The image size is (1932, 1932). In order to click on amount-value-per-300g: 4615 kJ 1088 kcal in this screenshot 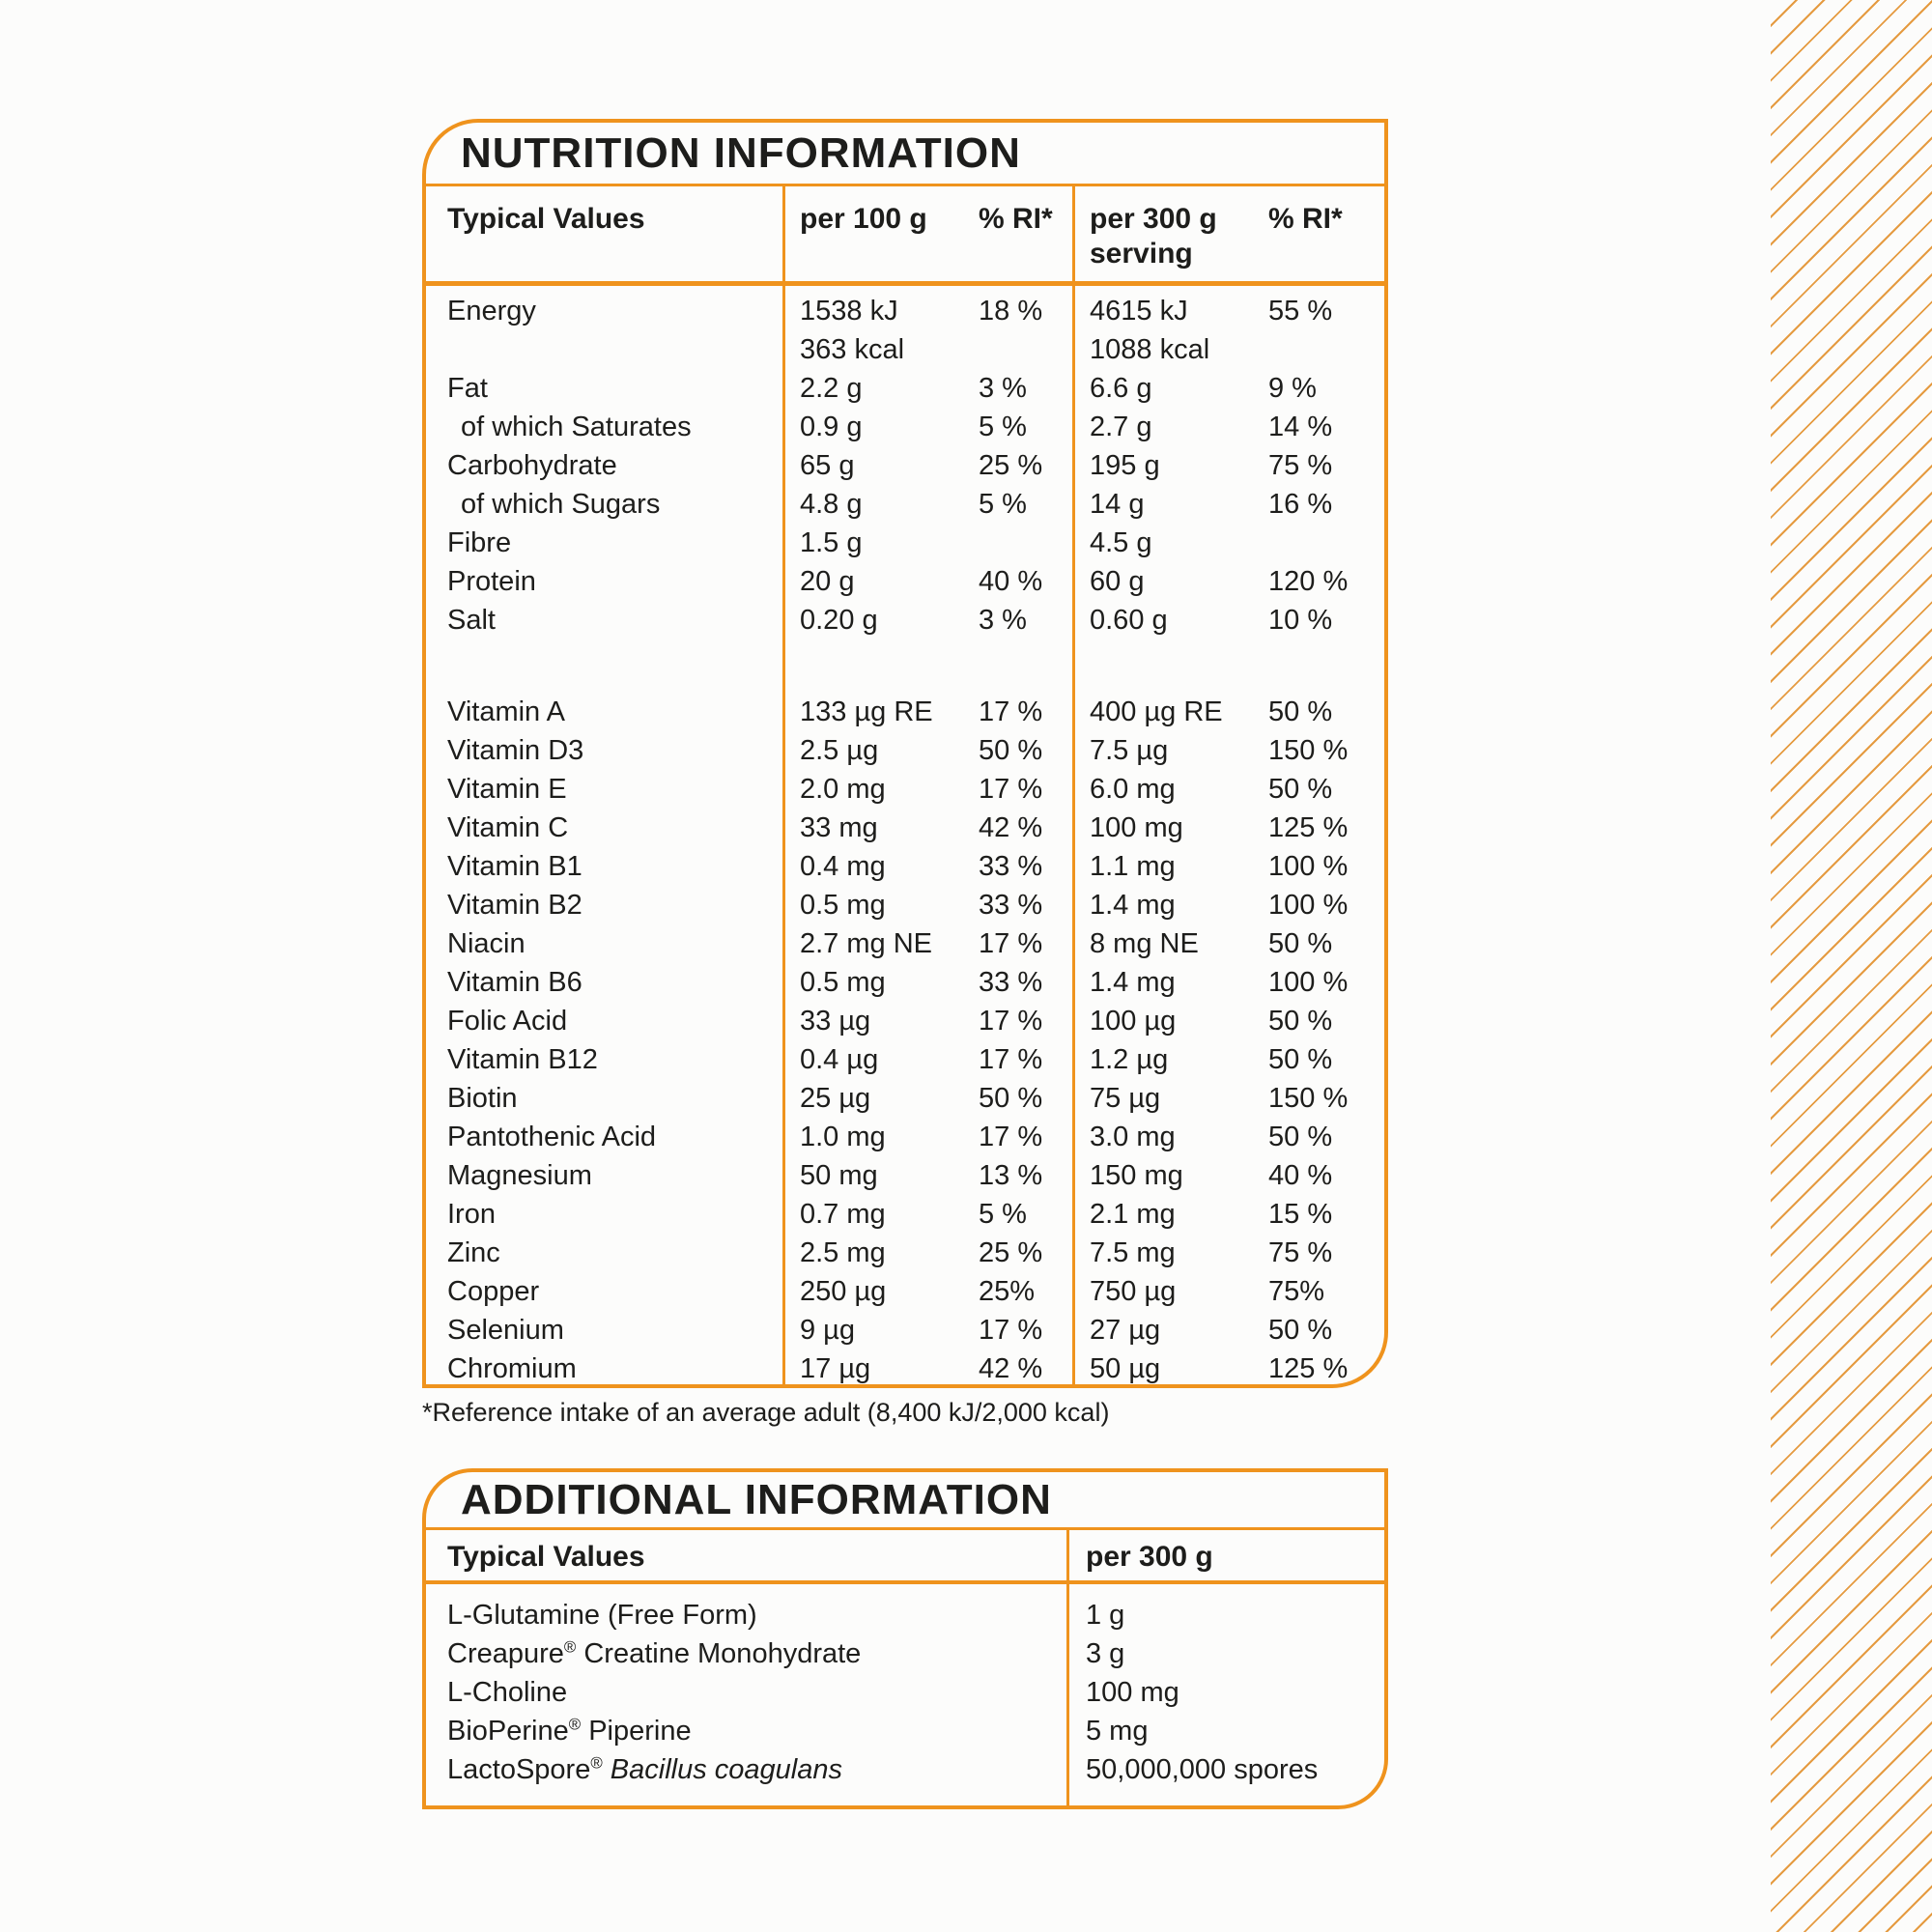, I will do `click(1150, 330)`.